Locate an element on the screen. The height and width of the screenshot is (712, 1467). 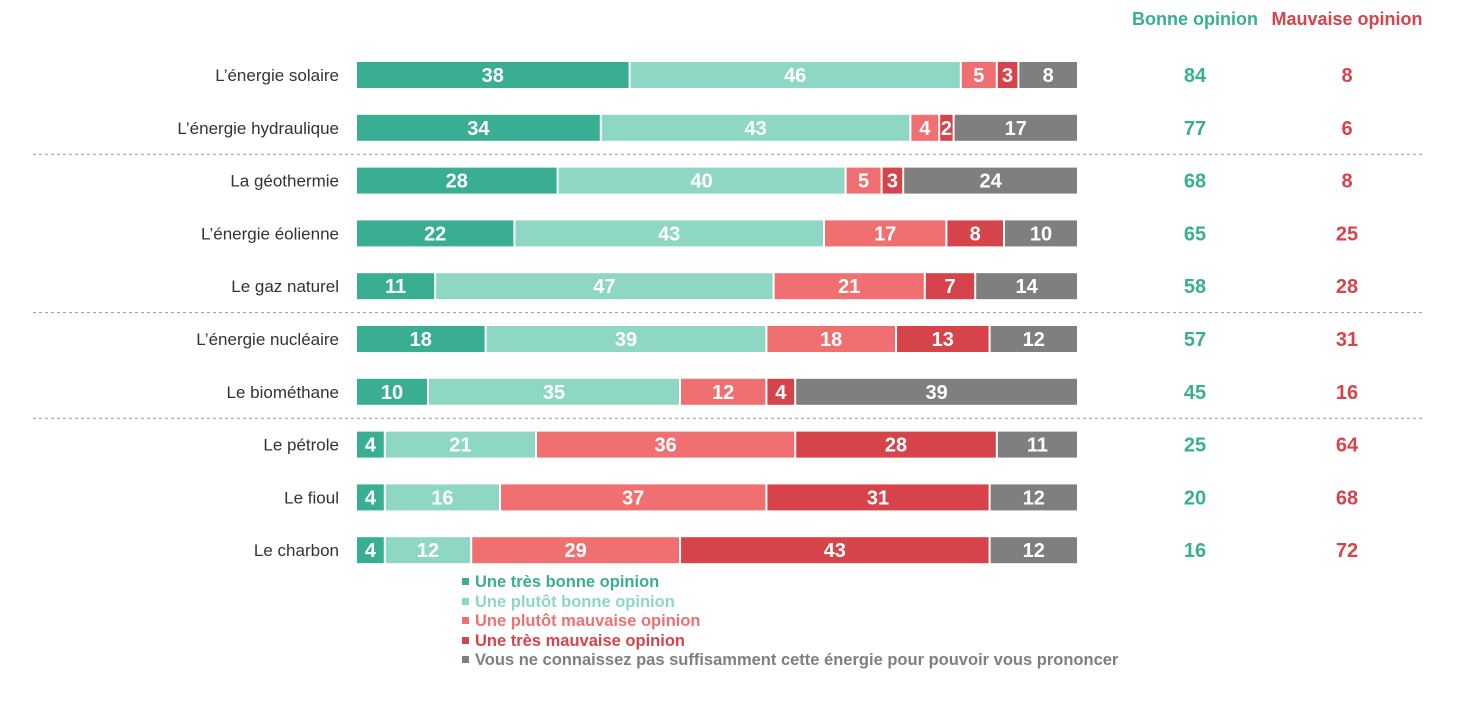
data-label: 14 is located at coordinates (1026, 287).